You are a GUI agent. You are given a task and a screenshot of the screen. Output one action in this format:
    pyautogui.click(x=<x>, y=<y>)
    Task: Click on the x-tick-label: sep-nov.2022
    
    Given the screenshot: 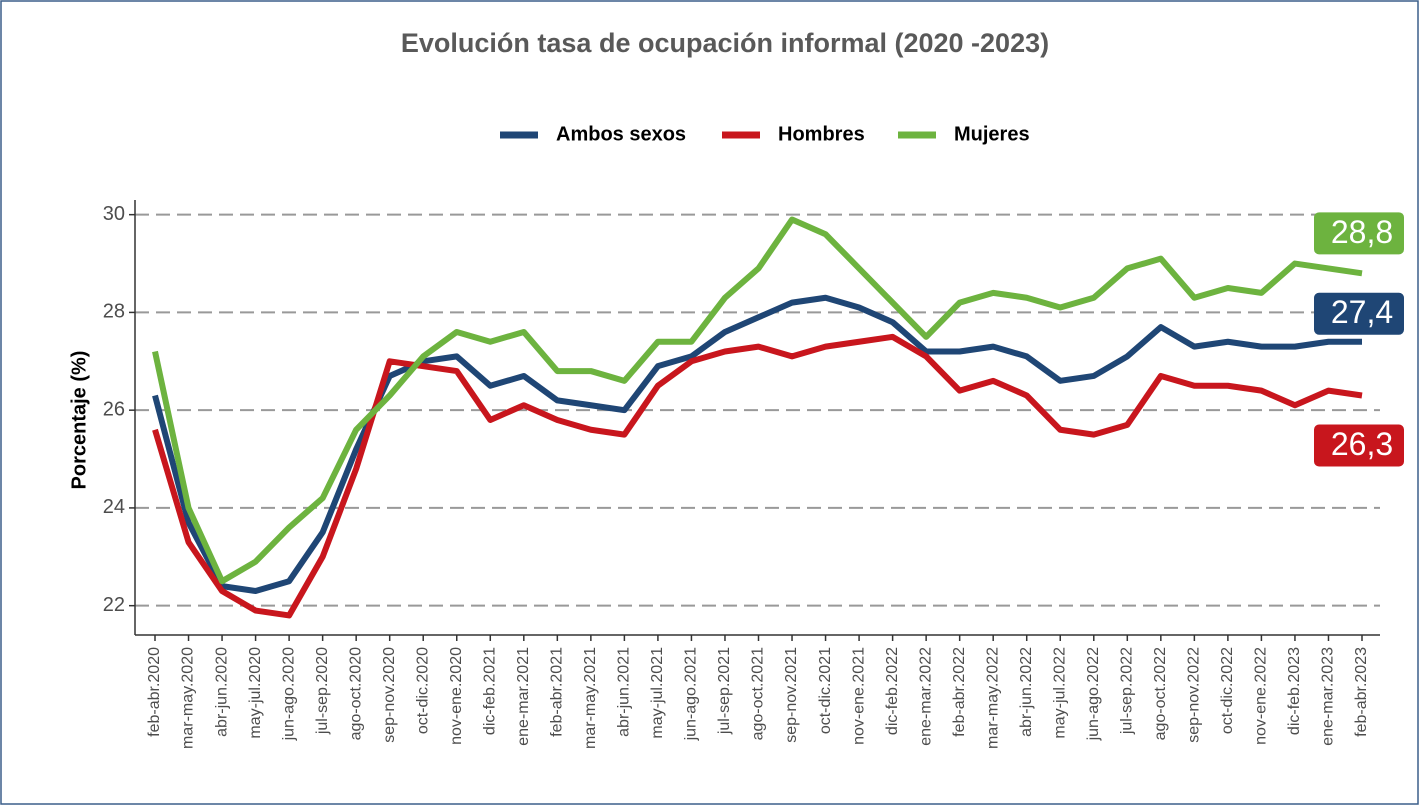 What is the action you would take?
    pyautogui.click(x=1194, y=695)
    